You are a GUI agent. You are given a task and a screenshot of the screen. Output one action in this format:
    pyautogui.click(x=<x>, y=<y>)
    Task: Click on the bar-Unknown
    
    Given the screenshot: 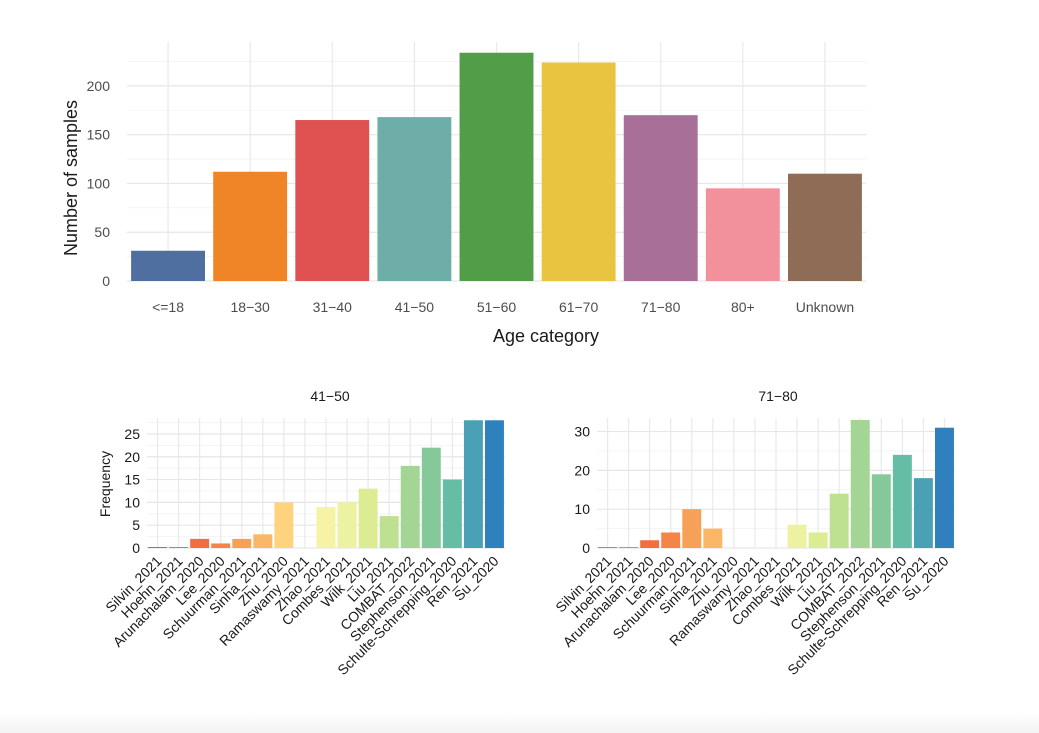 What is the action you would take?
    pyautogui.click(x=824, y=227)
    